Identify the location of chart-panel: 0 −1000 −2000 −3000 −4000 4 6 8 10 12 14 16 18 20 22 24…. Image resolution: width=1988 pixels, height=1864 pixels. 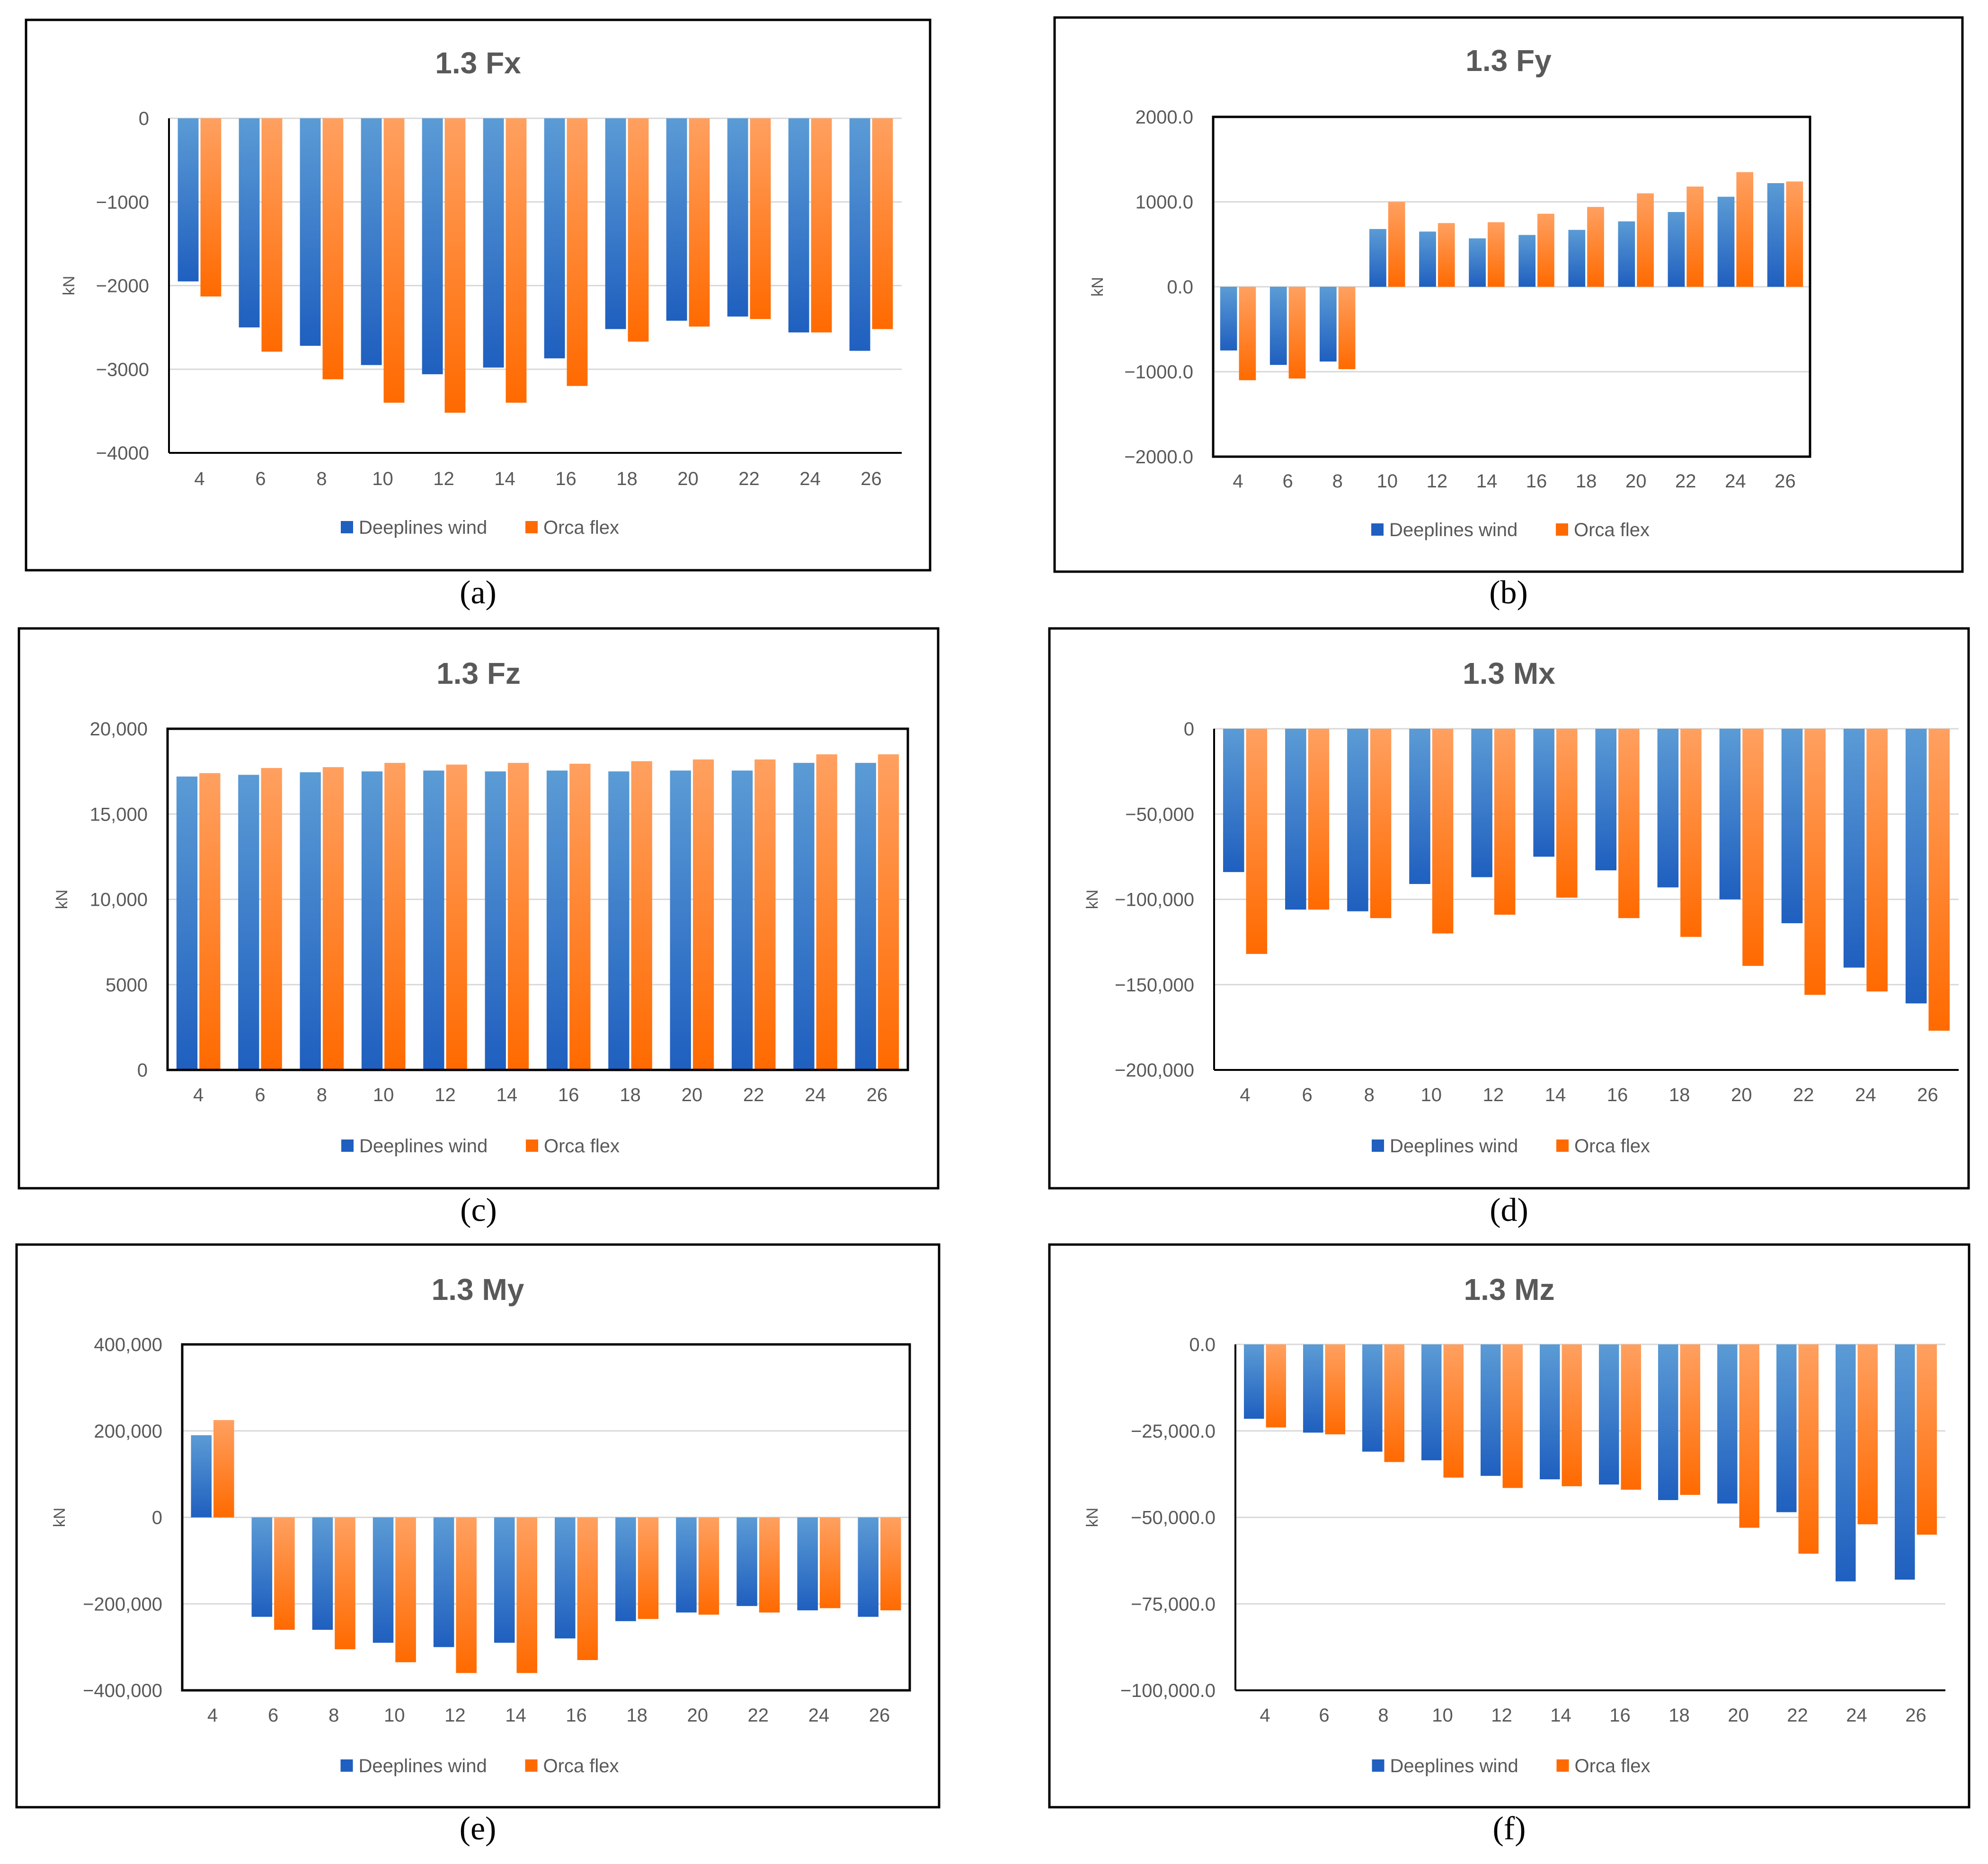
(478, 314).